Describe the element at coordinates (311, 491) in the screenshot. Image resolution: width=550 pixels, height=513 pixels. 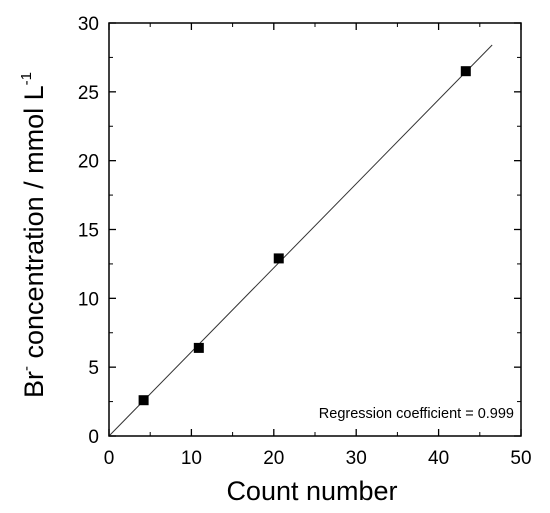
I see `x-axis-title: Count number` at that location.